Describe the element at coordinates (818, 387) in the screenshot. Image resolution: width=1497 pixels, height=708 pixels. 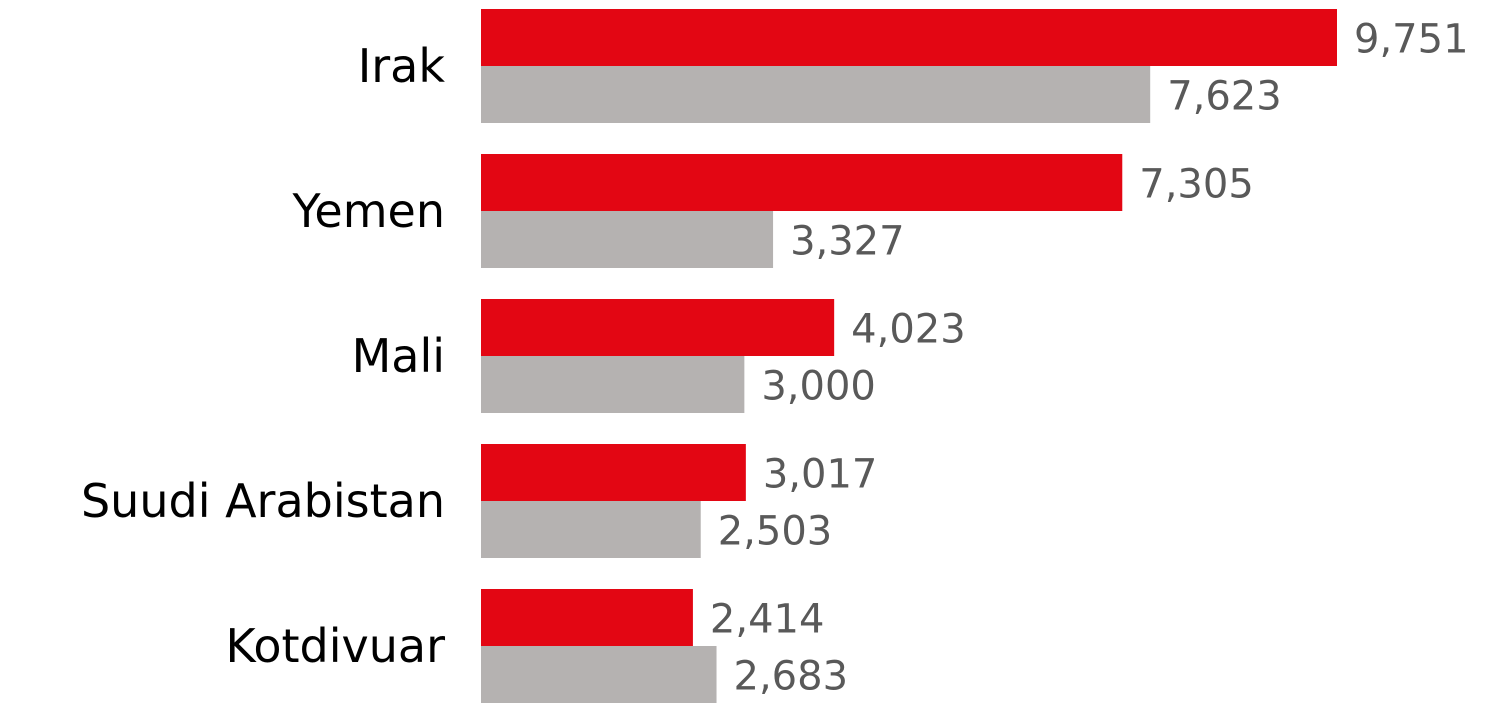
I see `value-label: 3,000` at that location.